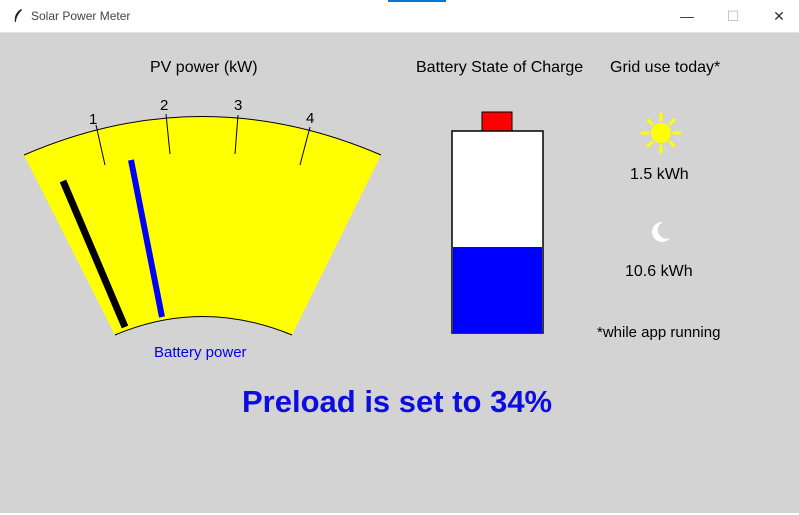 Image resolution: width=799 pixels, height=515 pixels. I want to click on battery-power-label: Battery power, so click(200, 352).